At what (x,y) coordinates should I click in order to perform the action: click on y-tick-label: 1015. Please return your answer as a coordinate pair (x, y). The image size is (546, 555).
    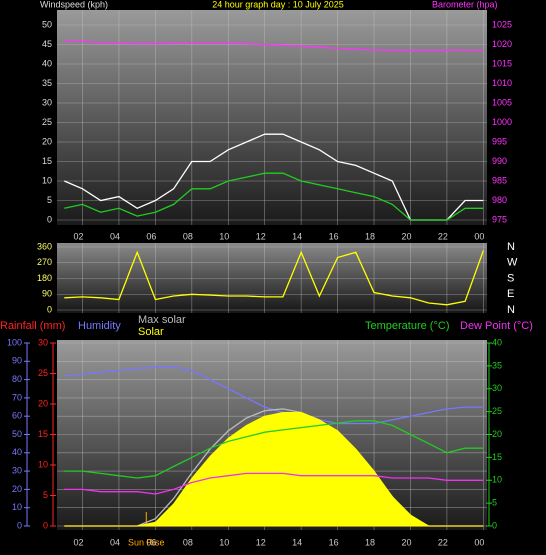
    Looking at the image, I should click on (502, 63).